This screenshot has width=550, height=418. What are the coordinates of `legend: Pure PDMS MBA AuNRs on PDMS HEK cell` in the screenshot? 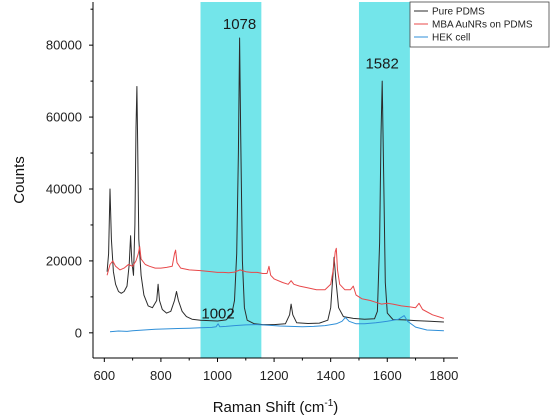 It's located at (479, 24).